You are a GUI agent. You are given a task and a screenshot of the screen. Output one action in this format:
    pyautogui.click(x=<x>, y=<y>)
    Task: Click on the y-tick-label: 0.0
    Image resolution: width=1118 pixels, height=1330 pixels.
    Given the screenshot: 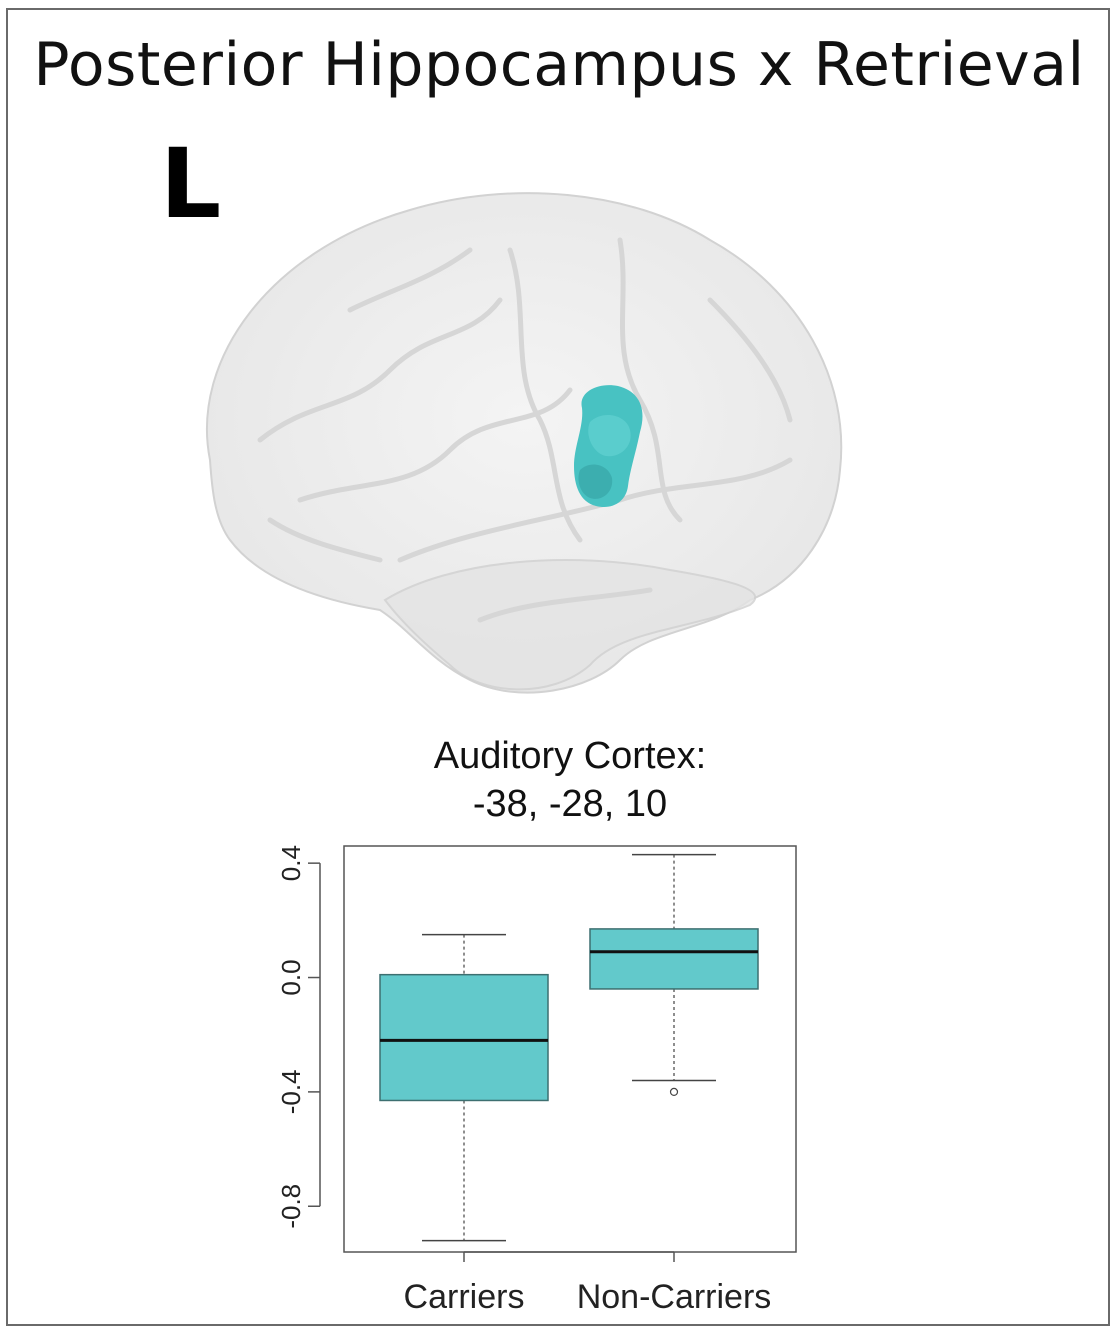 What is the action you would take?
    pyautogui.click(x=291, y=977)
    